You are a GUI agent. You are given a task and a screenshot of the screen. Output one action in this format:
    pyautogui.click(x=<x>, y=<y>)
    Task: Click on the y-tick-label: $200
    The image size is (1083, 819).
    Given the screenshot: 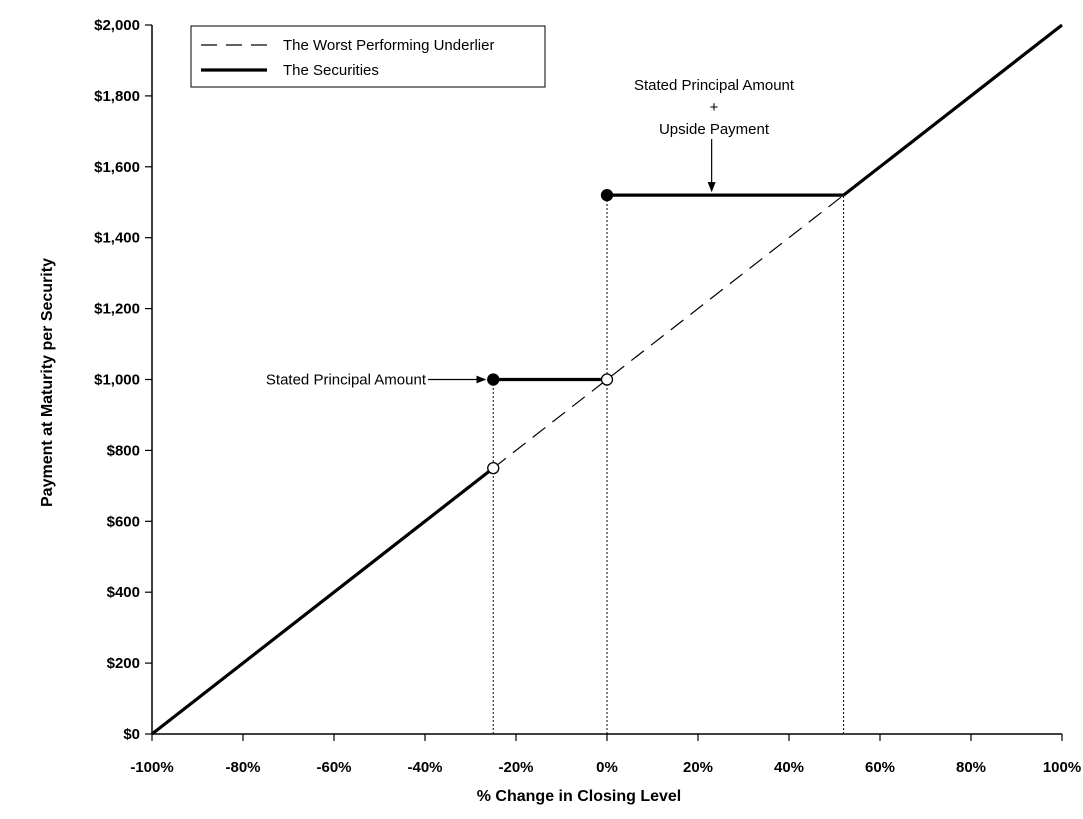 What is the action you would take?
    pyautogui.click(x=123, y=663)
    